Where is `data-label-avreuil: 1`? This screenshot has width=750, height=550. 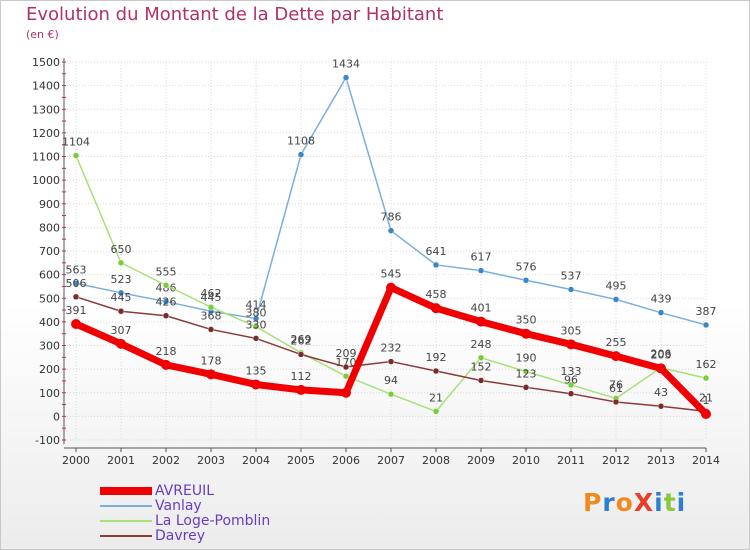
data-label-avreuil: 1 is located at coordinates (706, 400).